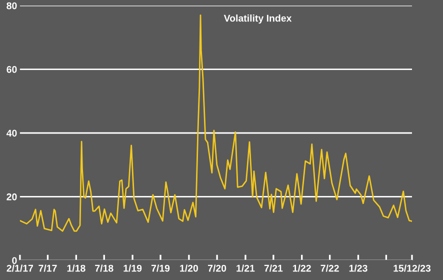  What do you see at coordinates (189, 268) in the screenshot?
I see `x-tick-label: 1/20` at bounding box center [189, 268].